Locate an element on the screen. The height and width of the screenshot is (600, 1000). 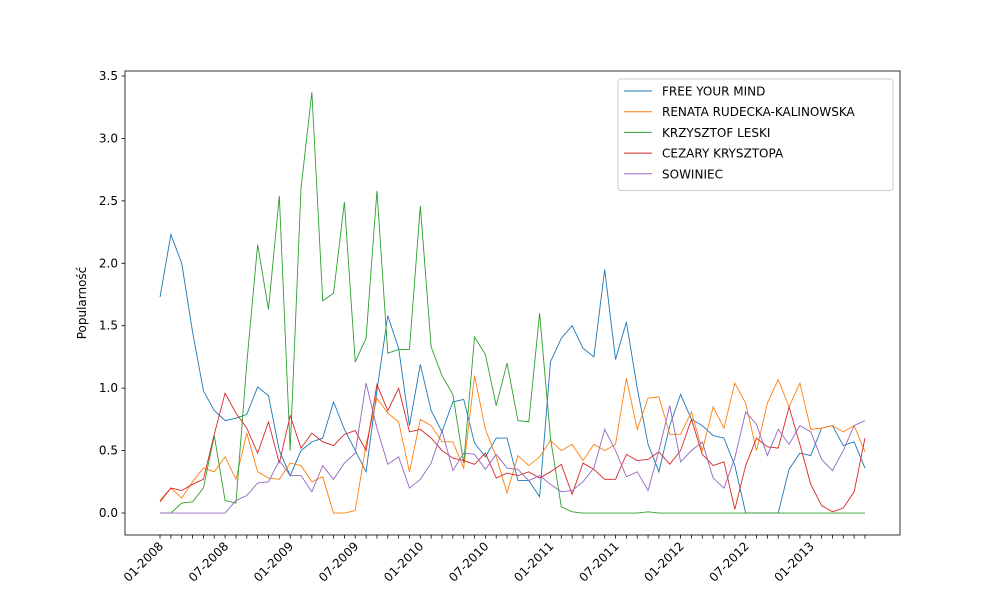
y-tick-label: 0.5 is located at coordinates (108, 451).